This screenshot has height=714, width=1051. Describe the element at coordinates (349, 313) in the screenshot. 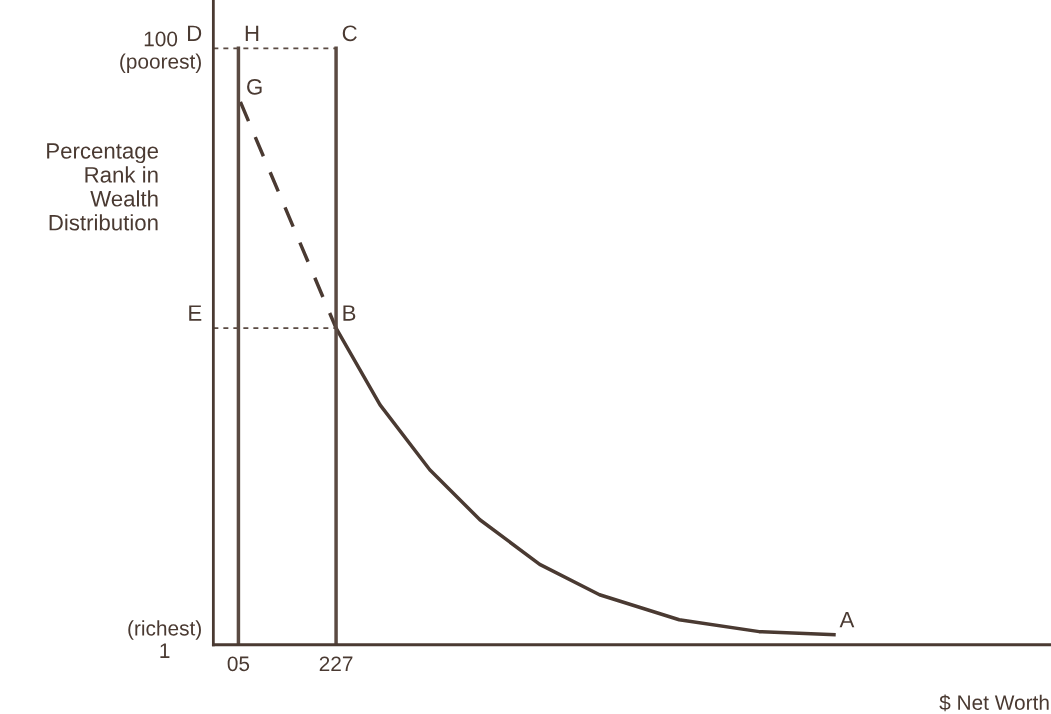

I see `annotation: B` at that location.